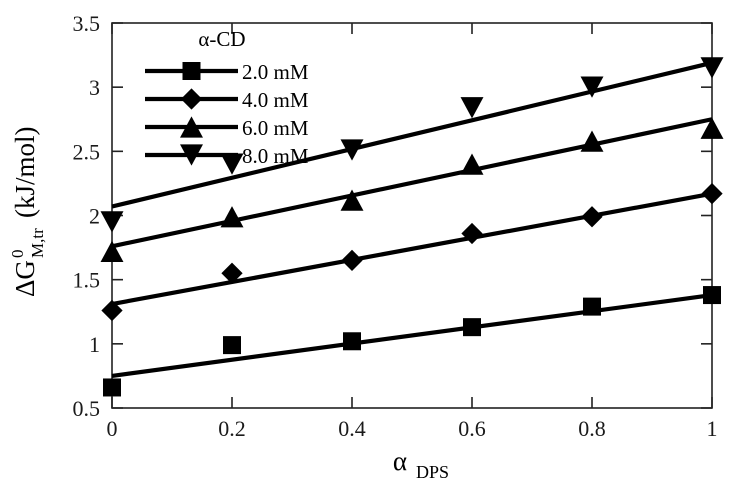  I want to click on x-tick-label-5: 1, so click(712, 428).